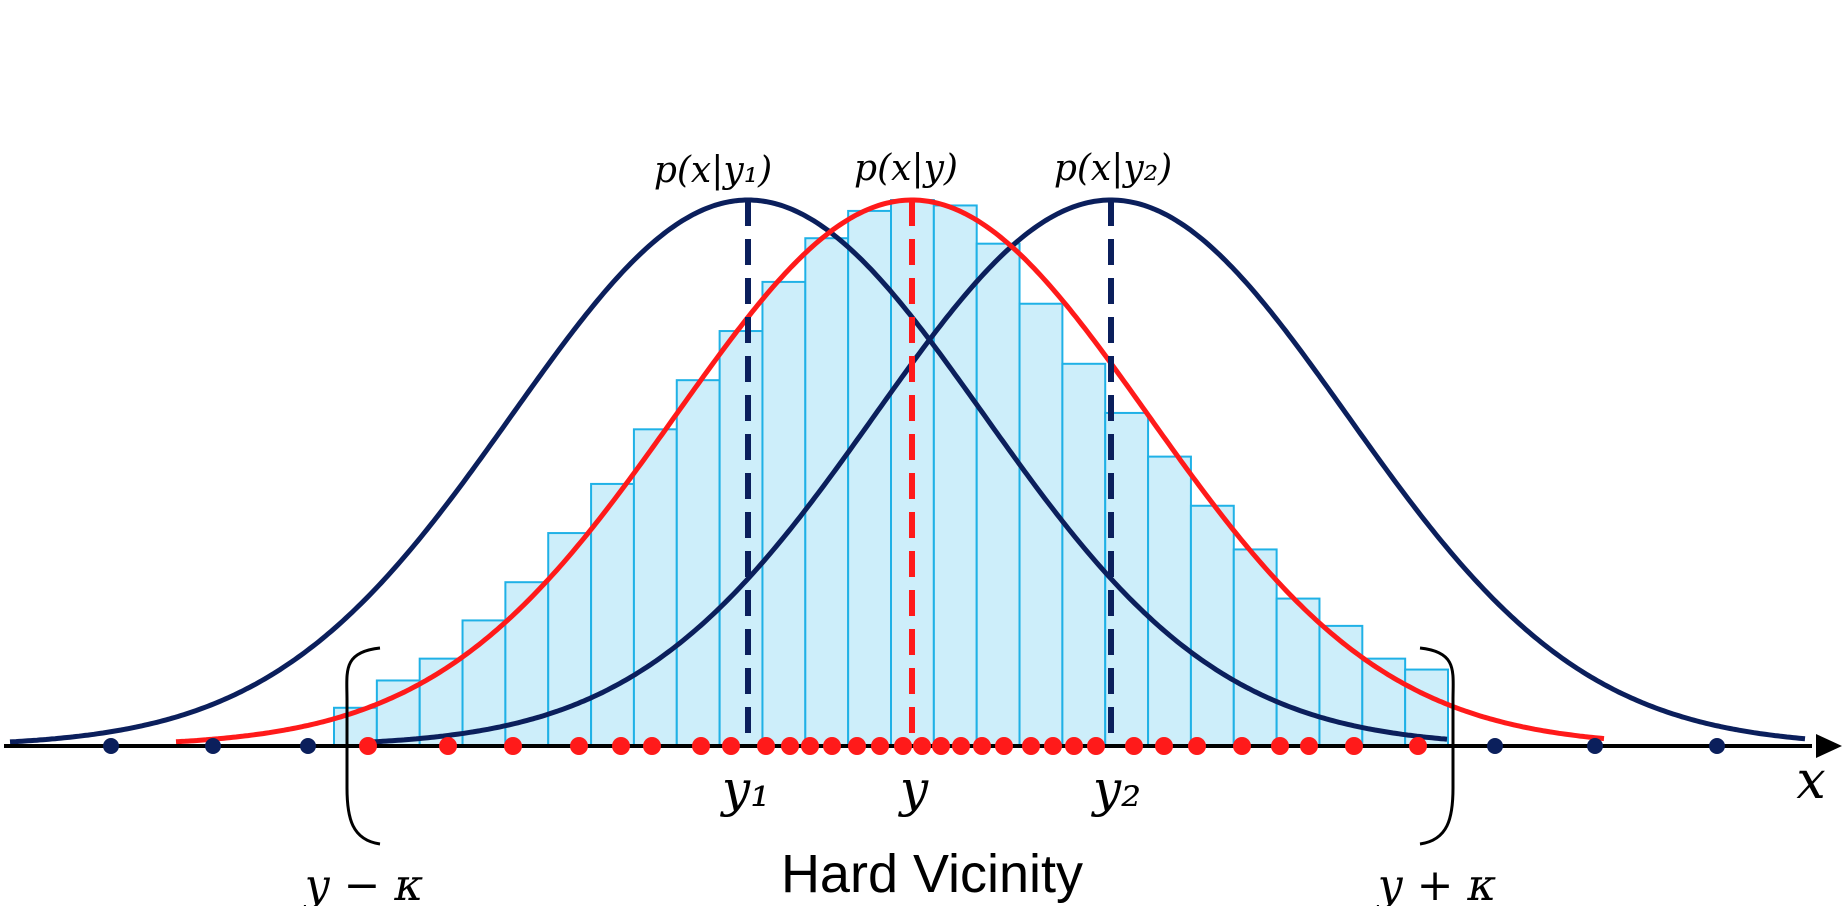 The height and width of the screenshot is (906, 1848). What do you see at coordinates (363, 883) in the screenshot?
I see `label-lower-bound: y − κ` at bounding box center [363, 883].